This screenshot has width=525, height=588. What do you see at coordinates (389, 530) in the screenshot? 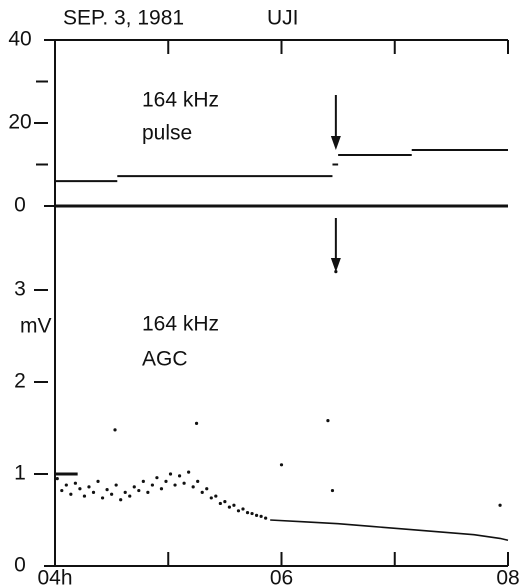
I see `line` at bounding box center [389, 530].